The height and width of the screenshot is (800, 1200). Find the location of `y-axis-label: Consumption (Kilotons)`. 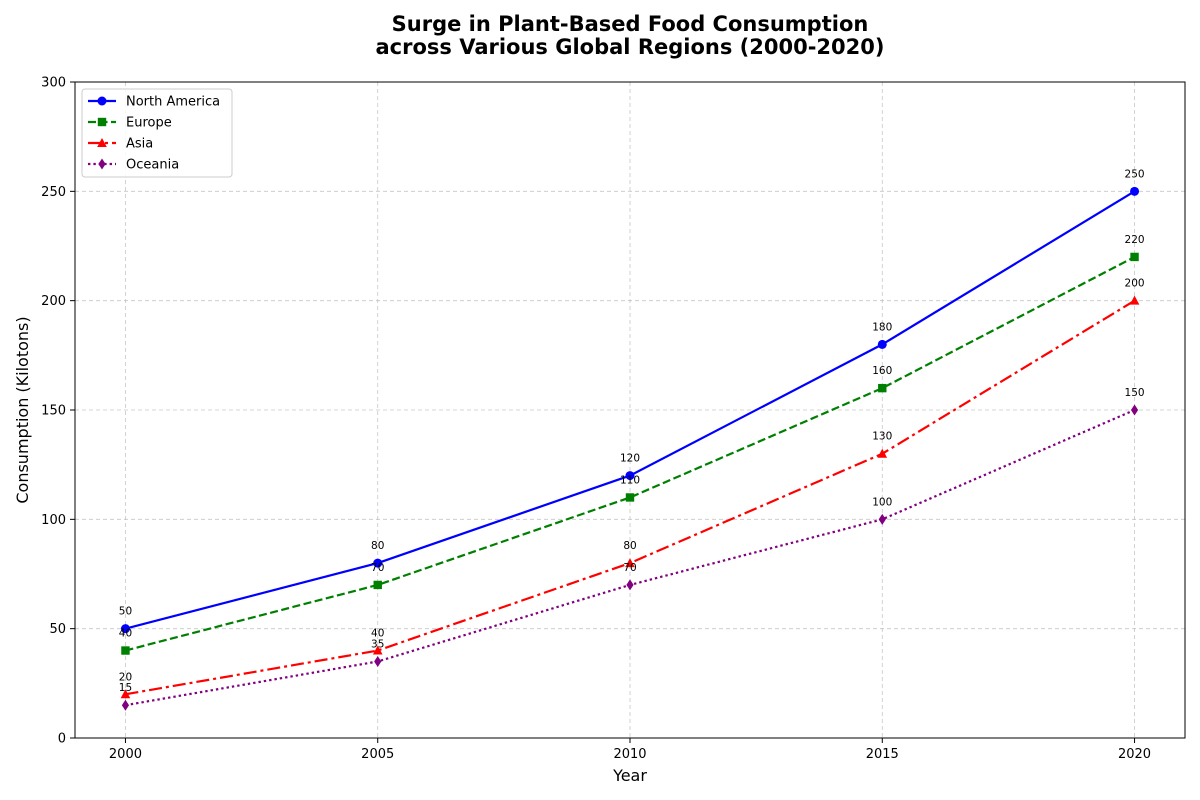

y-axis-label: Consumption (Kilotons) is located at coordinates (22, 409).